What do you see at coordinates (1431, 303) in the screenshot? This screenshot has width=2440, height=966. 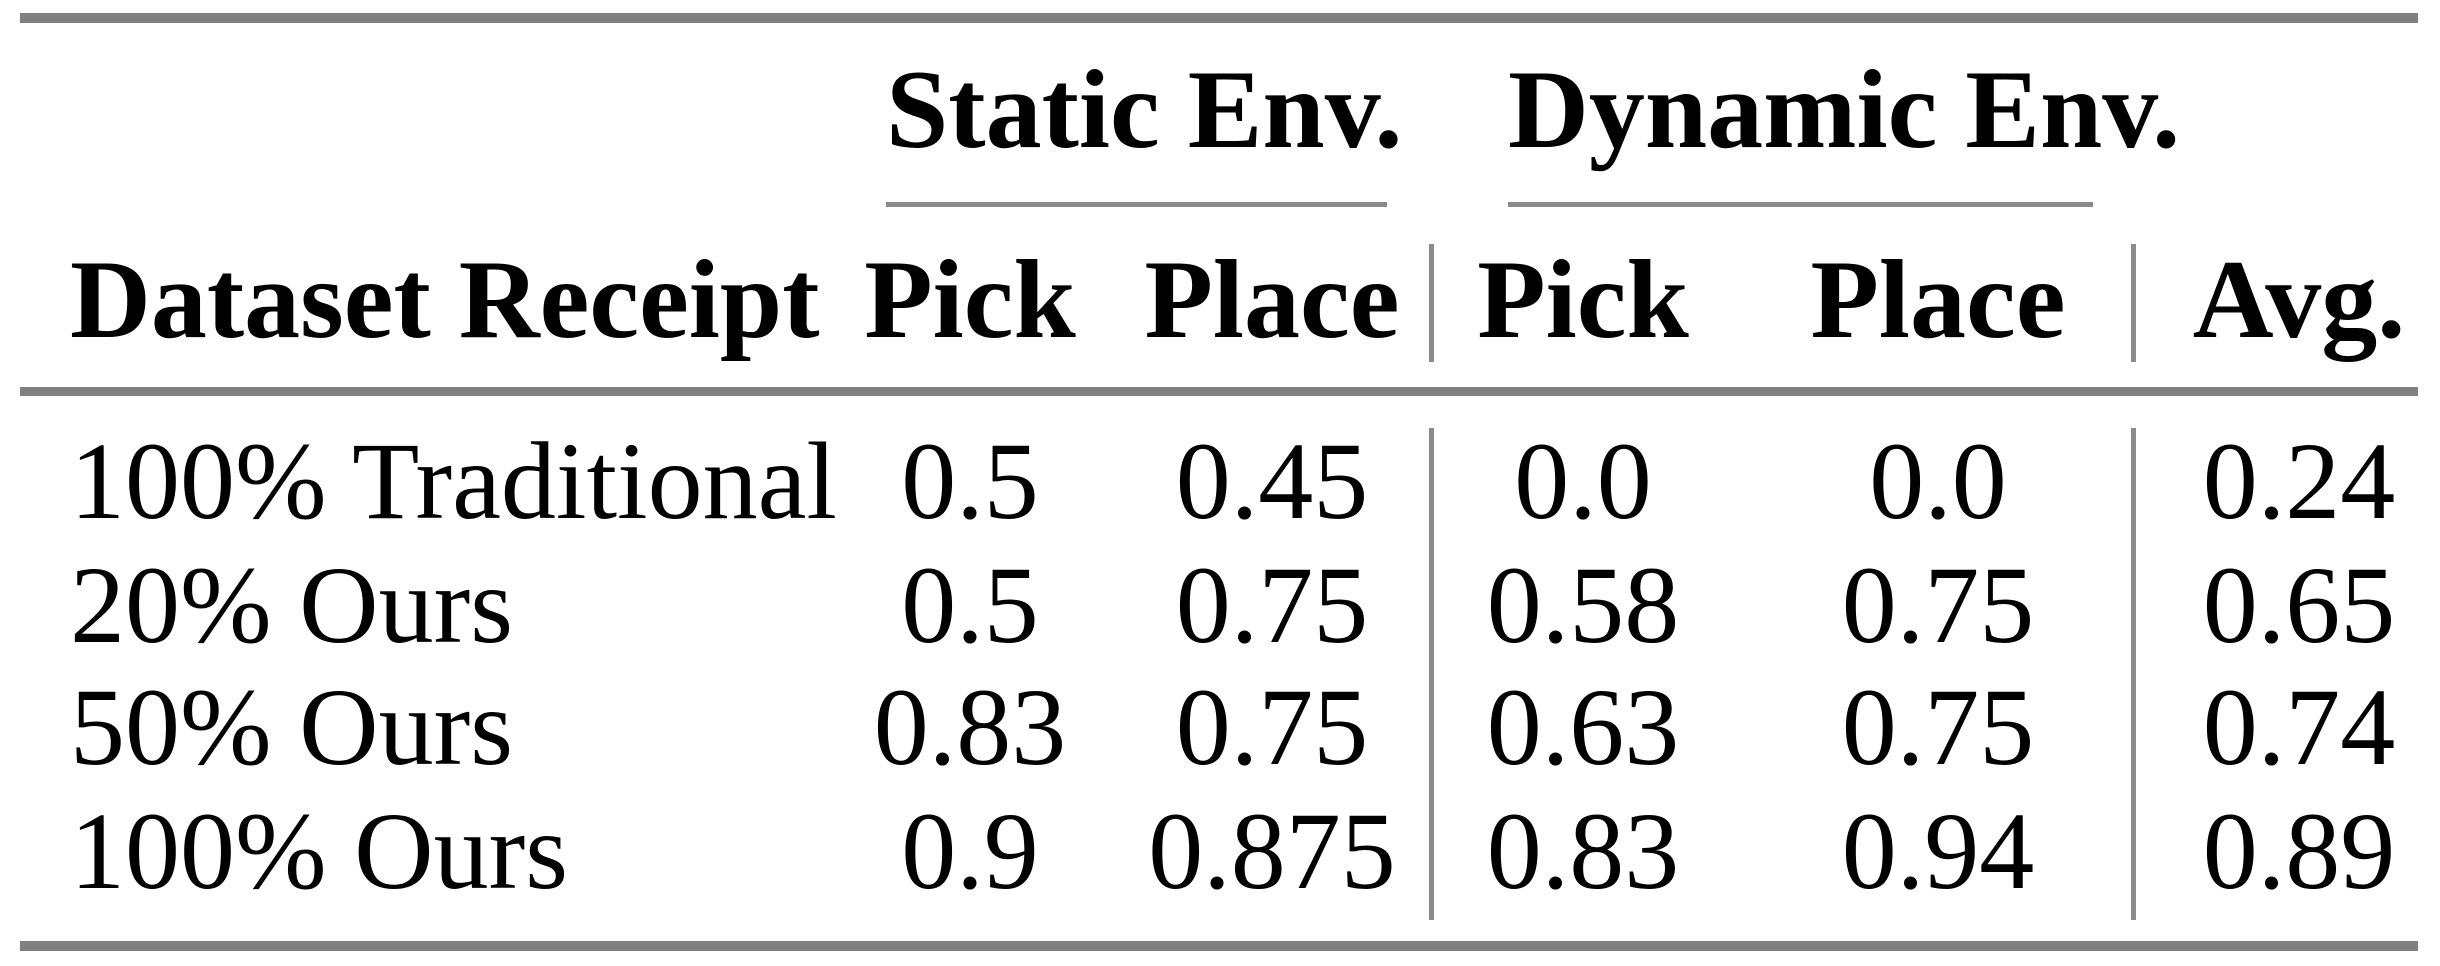 I see `vertical-divider-static-dynamic-header` at bounding box center [1431, 303].